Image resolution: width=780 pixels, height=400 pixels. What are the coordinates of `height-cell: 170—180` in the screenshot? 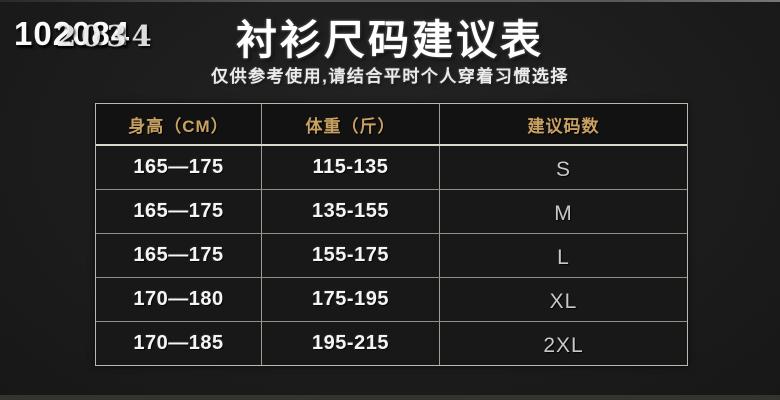 It's located at (179, 299).